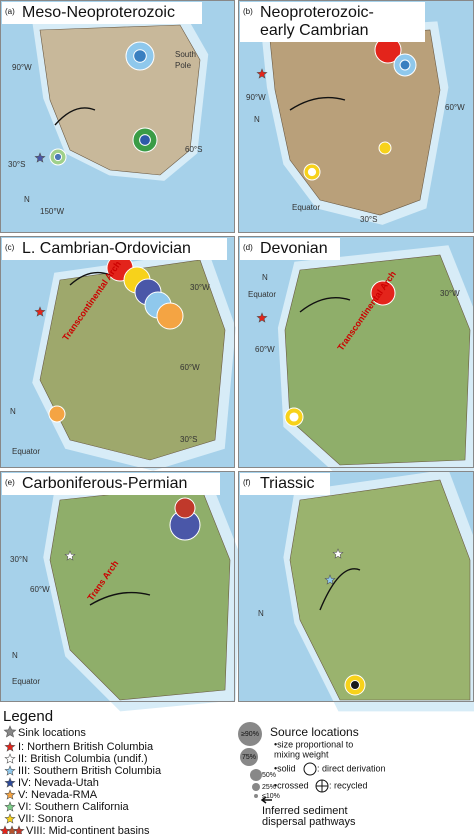 The image size is (474, 834). I want to click on pathway-symbol, so click(266, 800).